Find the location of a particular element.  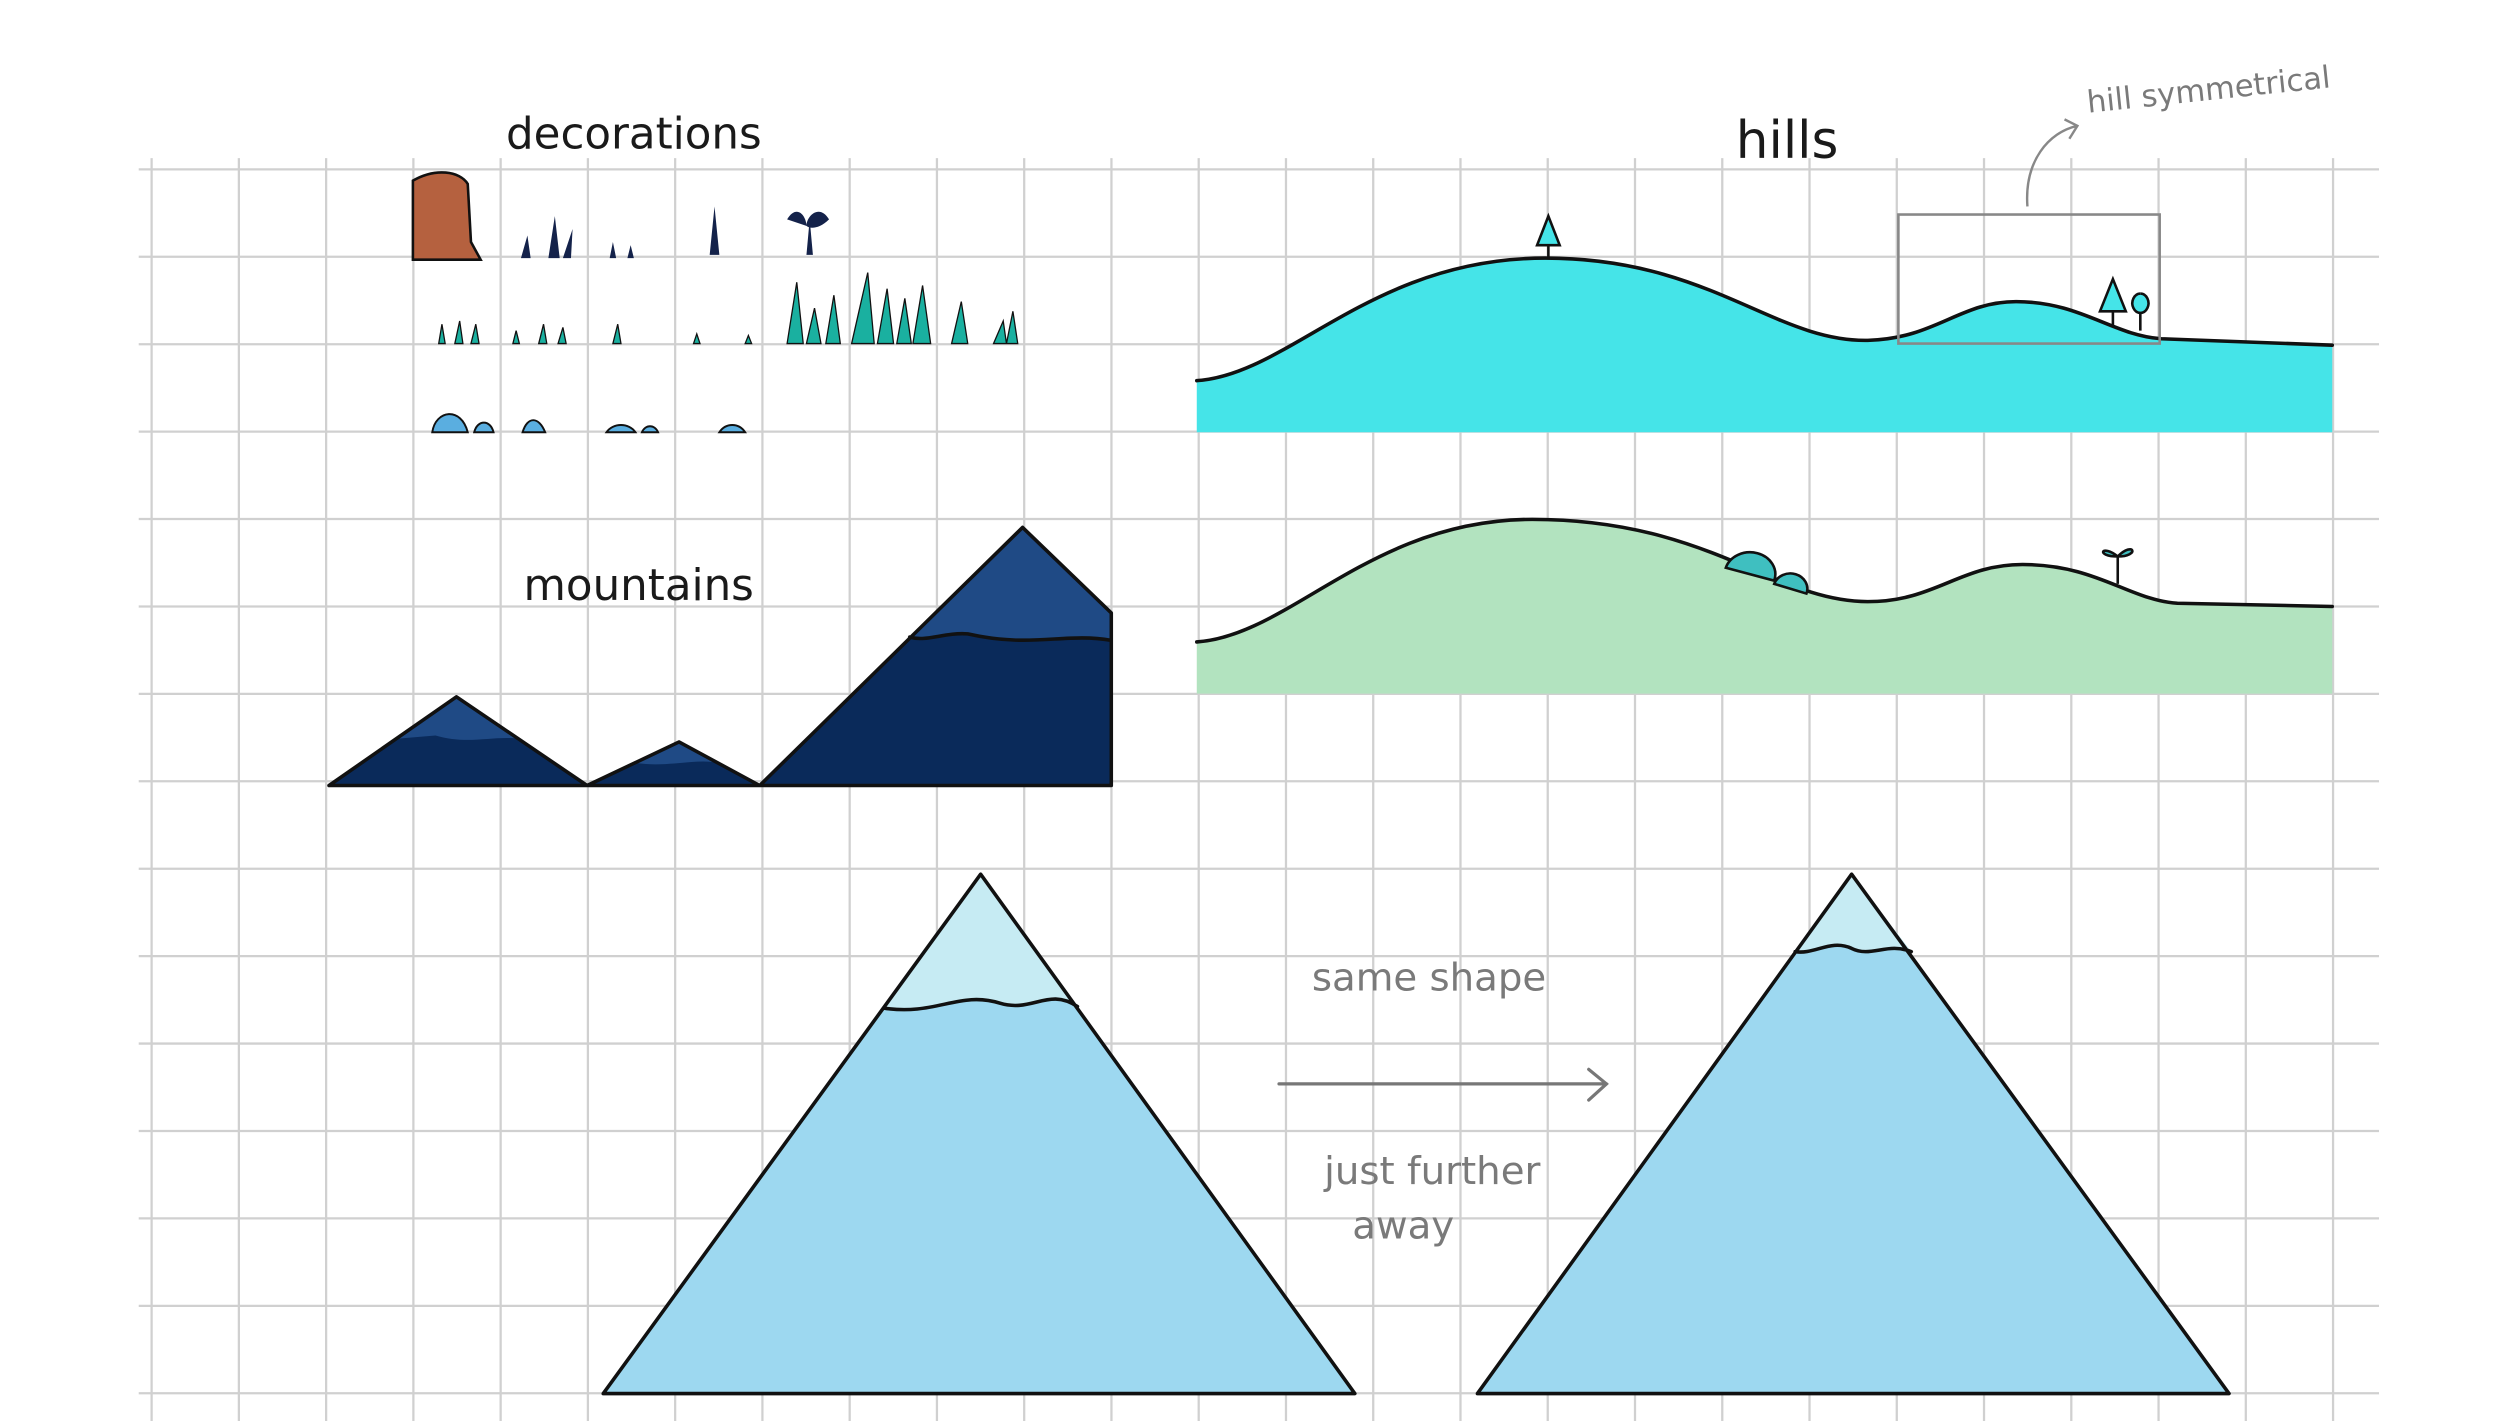

symmetry-box is located at coordinates (2029, 279).